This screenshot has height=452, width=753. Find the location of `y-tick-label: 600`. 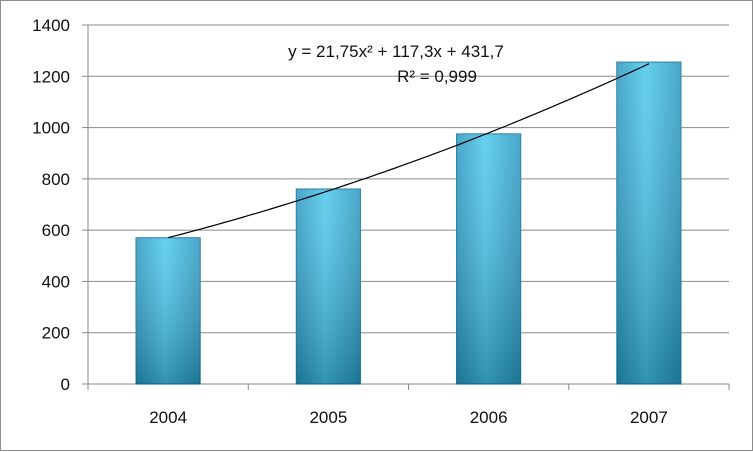

y-tick-label: 600 is located at coordinates (56, 230).